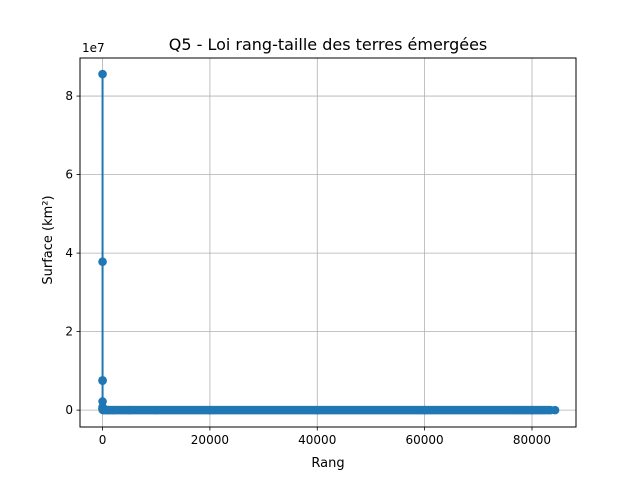  What do you see at coordinates (328, 44) in the screenshot?
I see `chart-title: Q5 - Loi rang-taille des terres émergées` at bounding box center [328, 44].